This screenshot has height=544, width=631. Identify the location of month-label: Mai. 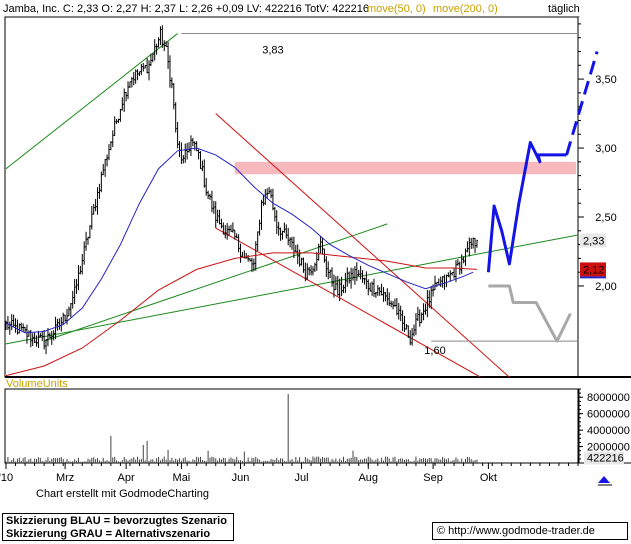
(182, 478).